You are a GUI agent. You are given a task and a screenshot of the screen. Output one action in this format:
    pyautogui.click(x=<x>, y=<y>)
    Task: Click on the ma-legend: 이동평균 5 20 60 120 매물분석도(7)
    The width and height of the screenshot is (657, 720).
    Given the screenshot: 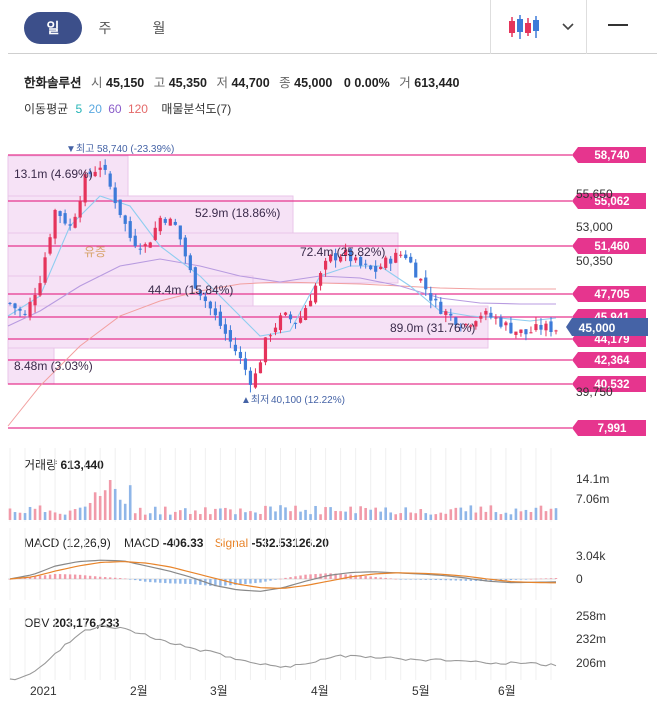 What is the action you would take?
    pyautogui.click(x=127, y=108)
    